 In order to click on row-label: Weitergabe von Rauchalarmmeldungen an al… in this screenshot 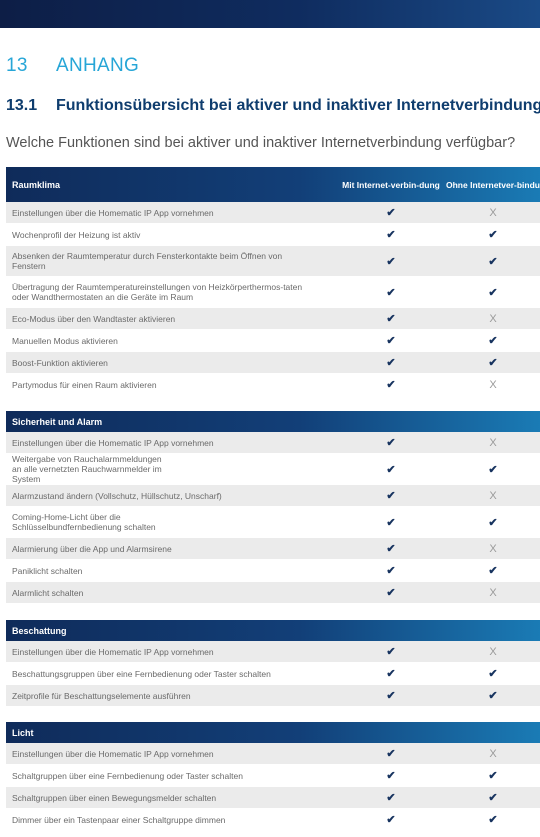, I will do `click(87, 469)`.